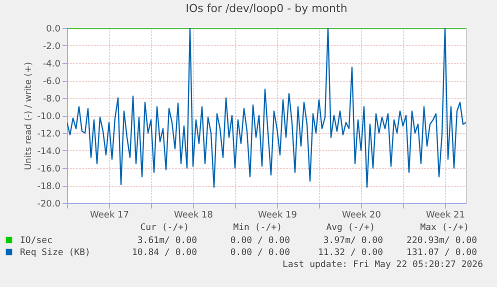 Image resolution: width=497 pixels, height=287 pixels. I want to click on y-tick-label: -20.0, so click(49, 205).